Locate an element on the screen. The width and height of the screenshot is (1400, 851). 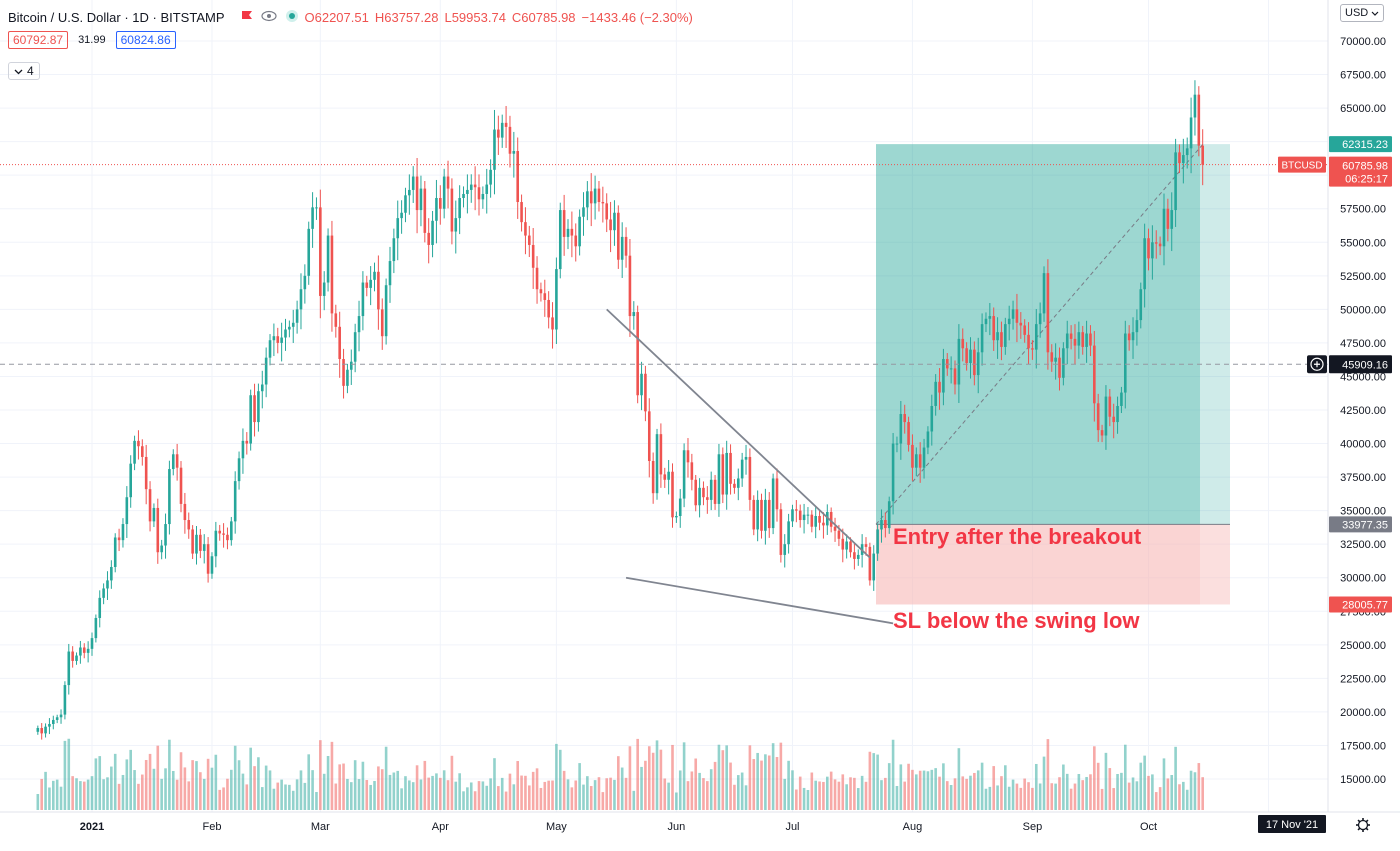
gear-icon is located at coordinates (1363, 825).